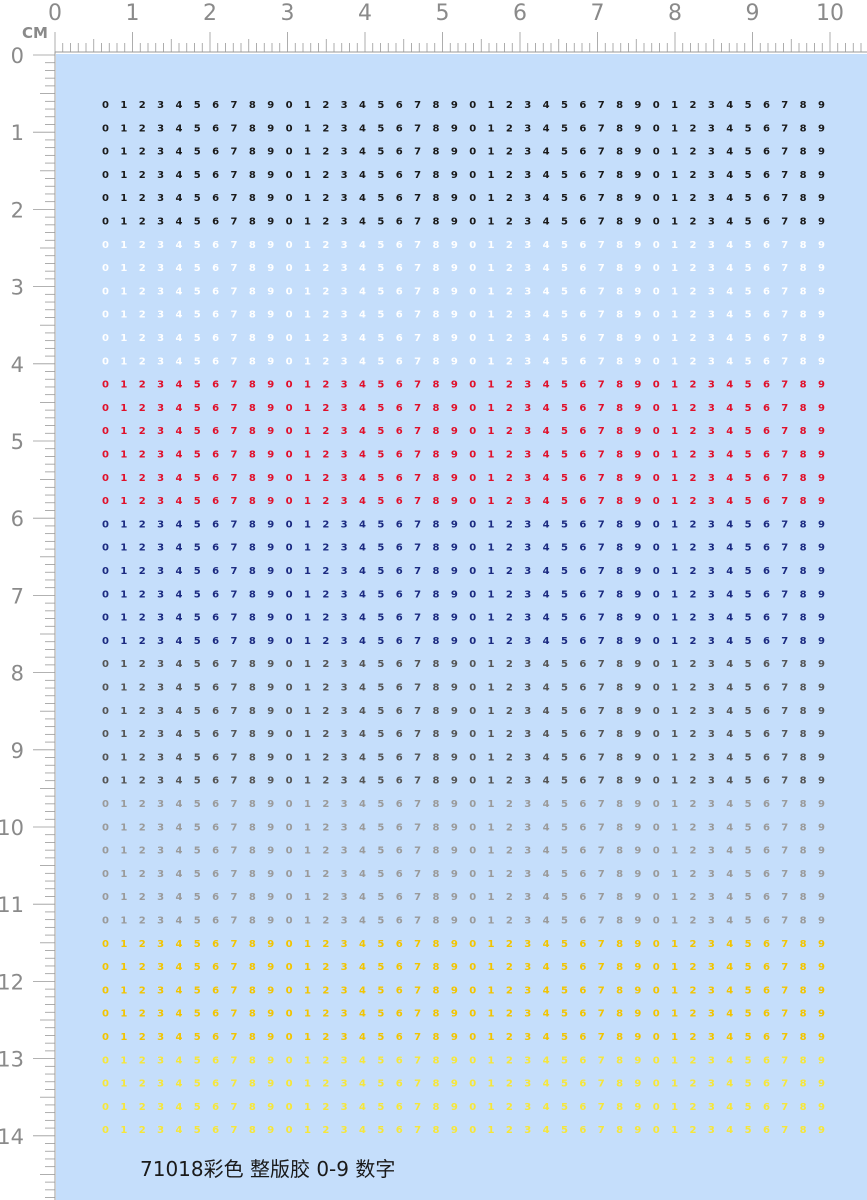 Image resolution: width=867 pixels, height=1200 pixels. I want to click on ruler-label: 14, so click(12, 1137).